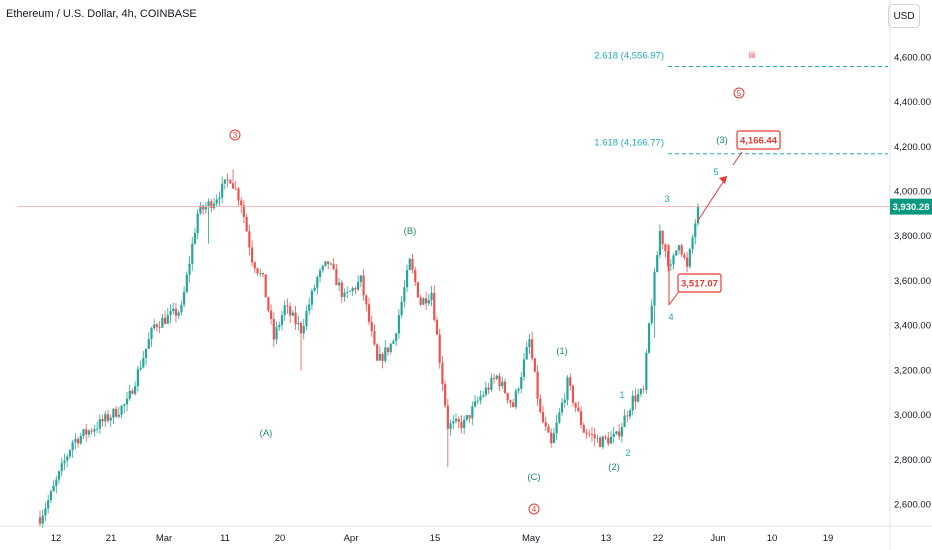 The width and height of the screenshot is (932, 550). Describe the element at coordinates (911, 206) in the screenshot. I see `last-price-tag` at that location.